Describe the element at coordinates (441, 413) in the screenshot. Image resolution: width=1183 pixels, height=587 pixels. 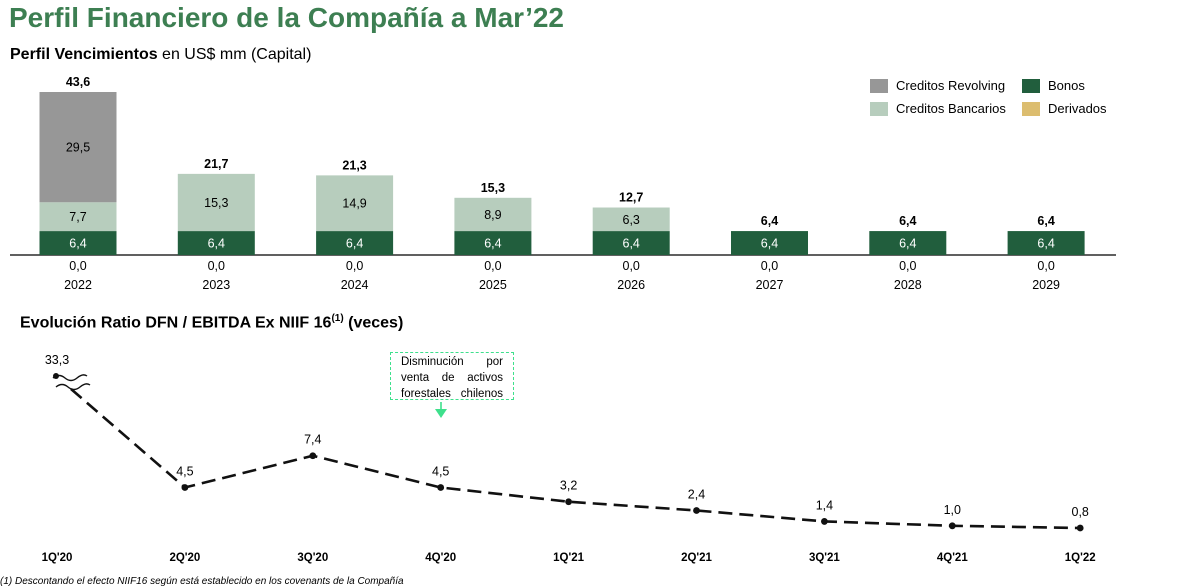
I see `callout-arrow-head` at that location.